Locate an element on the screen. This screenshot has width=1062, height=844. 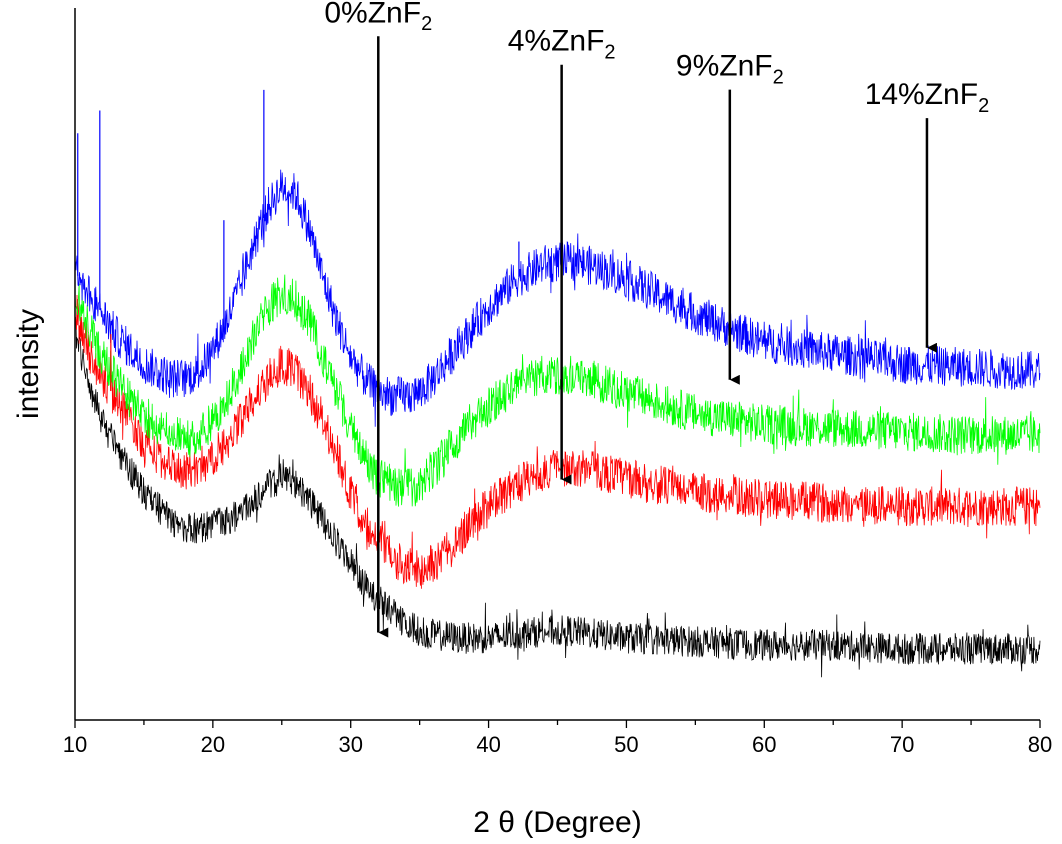
annotation-label-3: 9%ZnF2 is located at coordinates (730, 69).